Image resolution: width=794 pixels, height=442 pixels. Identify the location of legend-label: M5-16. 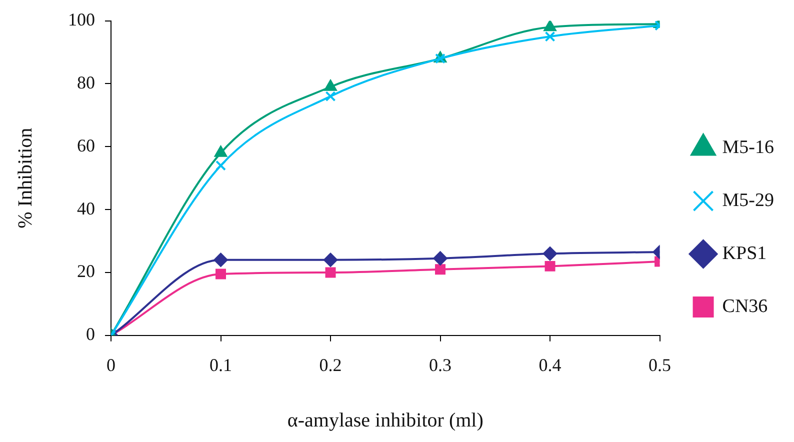
(748, 147).